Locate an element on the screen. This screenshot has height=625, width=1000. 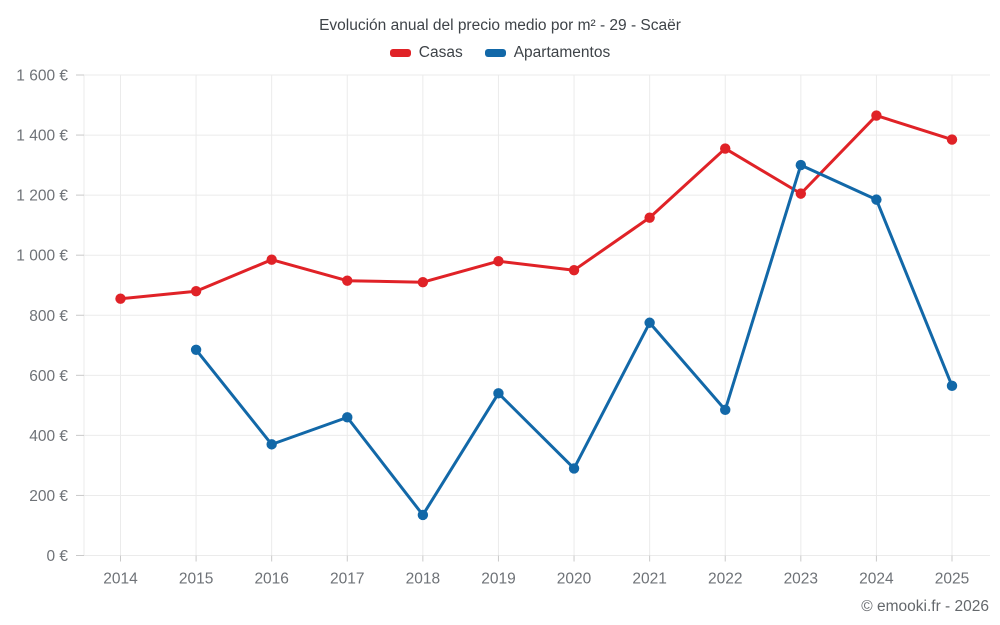
x-tick-label: 2014 is located at coordinates (120, 579).